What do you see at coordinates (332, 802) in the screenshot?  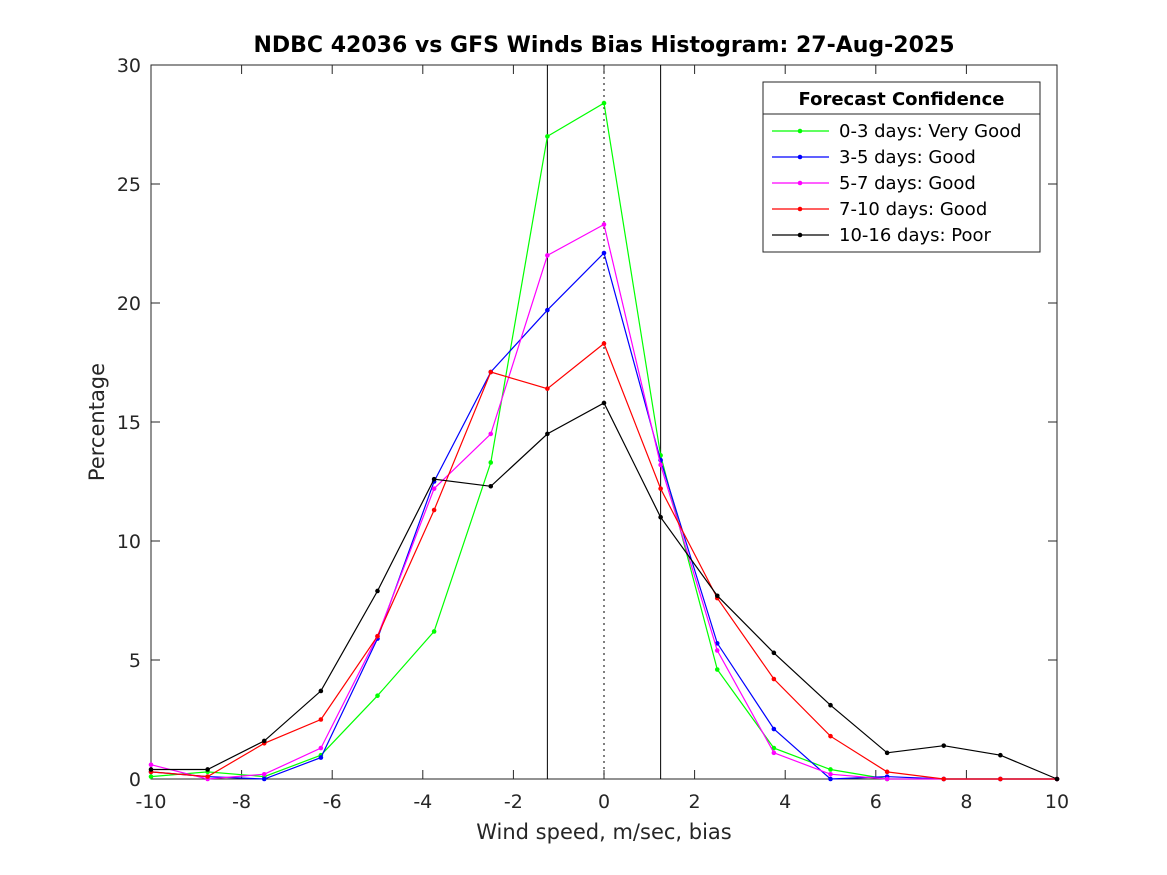 I see `x-tick-label: -6` at bounding box center [332, 802].